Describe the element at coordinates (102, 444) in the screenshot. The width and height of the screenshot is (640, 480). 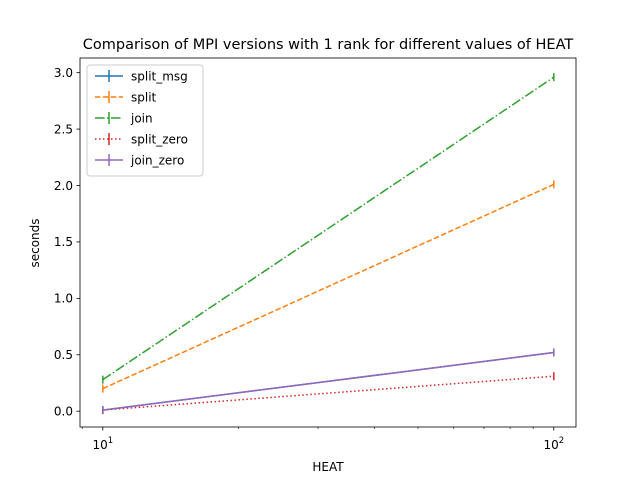
I see `x-tick-label: 10¹` at that location.